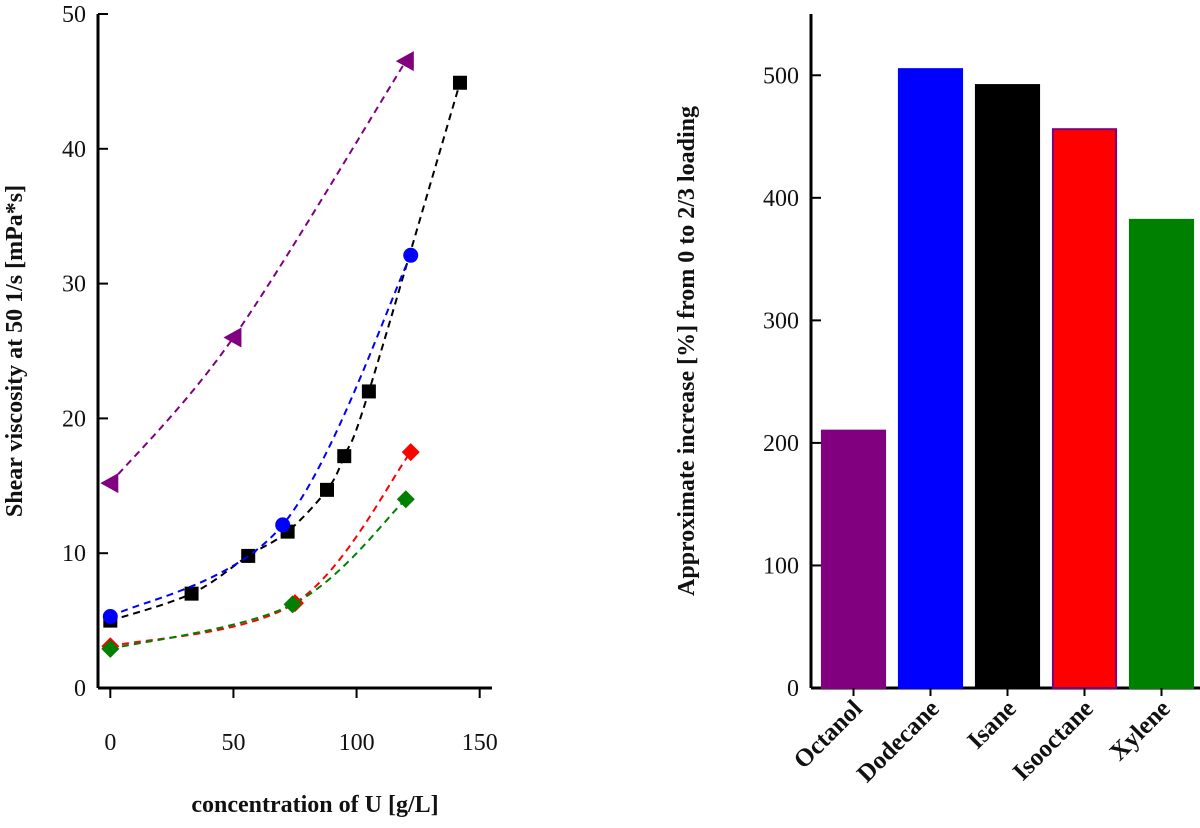  I want to click on bar-isooctane, so click(1084, 408).